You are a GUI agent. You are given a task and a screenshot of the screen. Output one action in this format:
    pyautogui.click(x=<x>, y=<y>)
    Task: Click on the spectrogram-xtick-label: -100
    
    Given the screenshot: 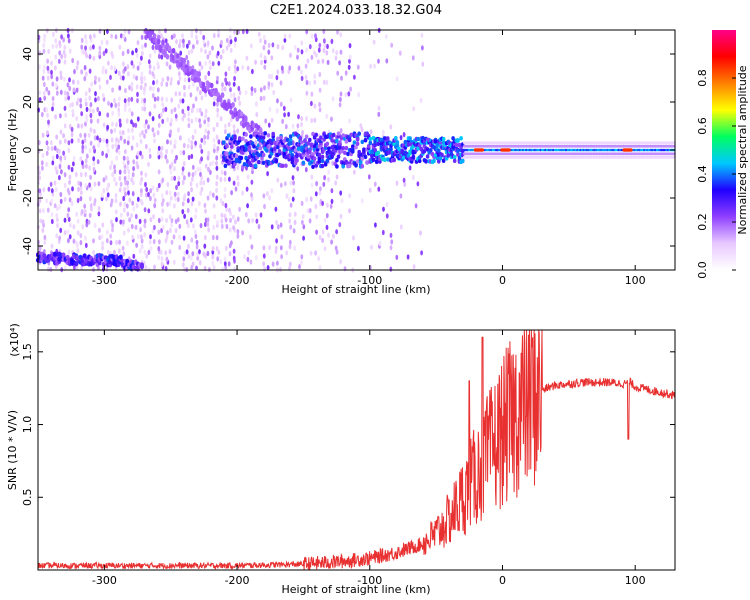 What is the action you would take?
    pyautogui.click(x=369, y=280)
    